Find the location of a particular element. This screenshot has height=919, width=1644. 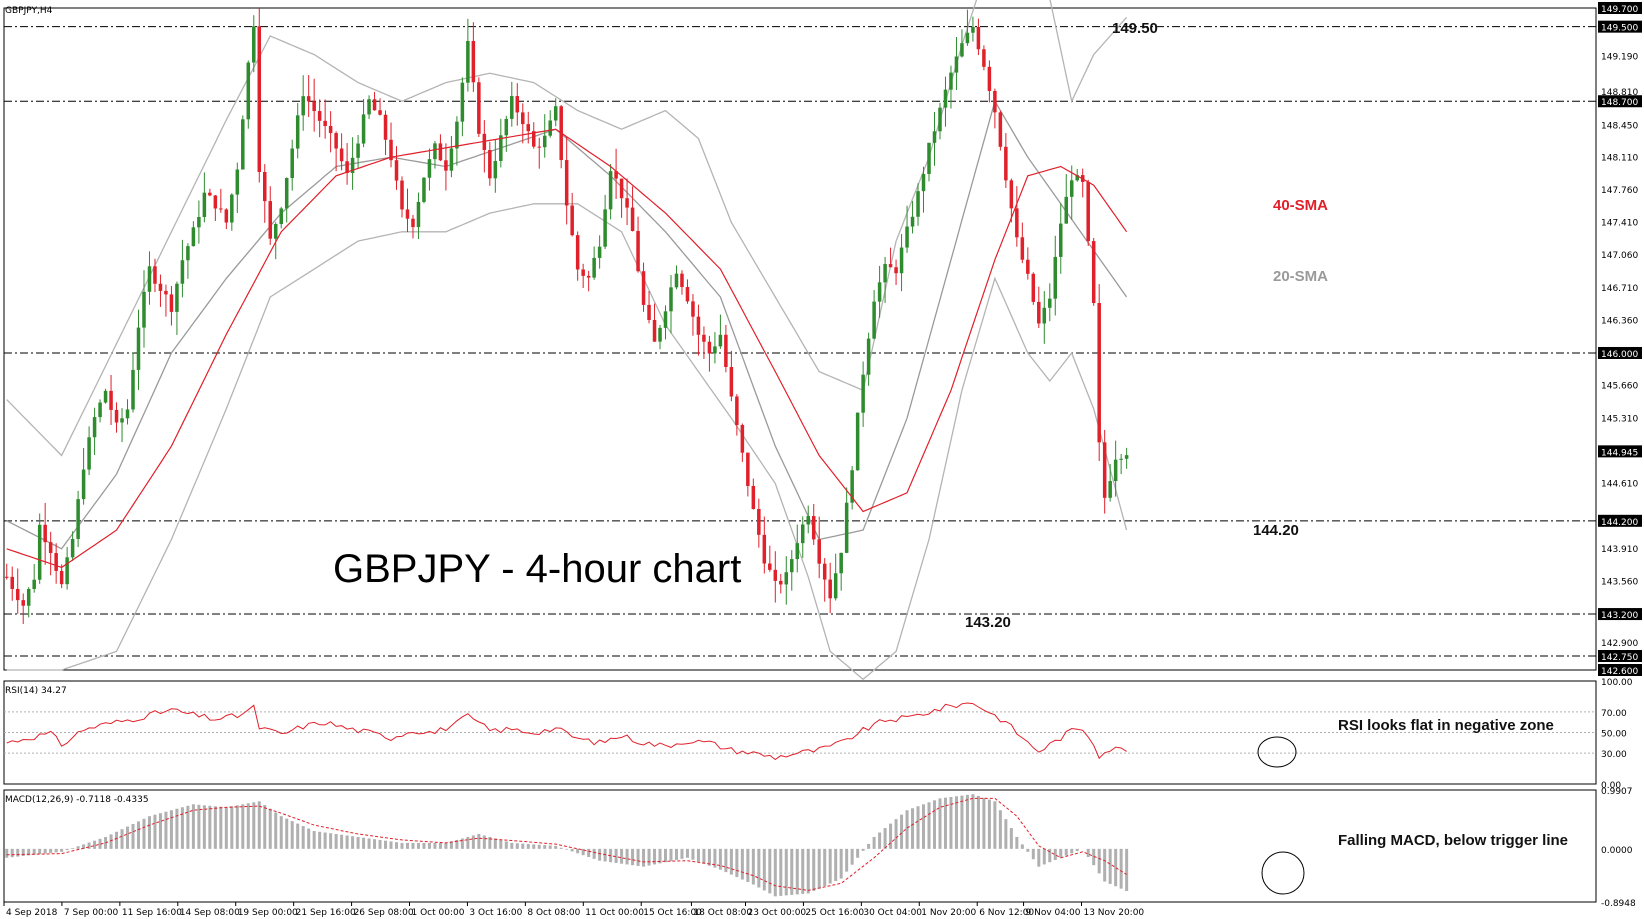

price-tick-9: 145.660 is located at coordinates (1619, 387).